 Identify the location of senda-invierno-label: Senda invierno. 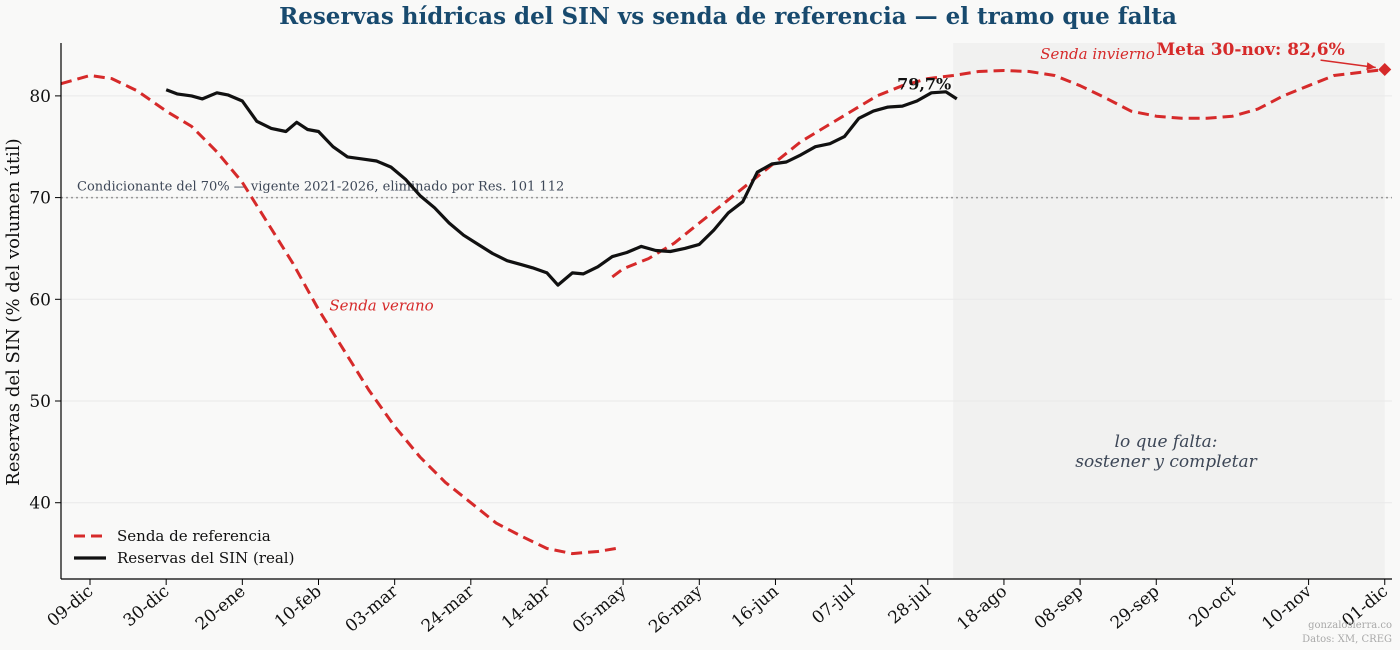
(1097, 54).